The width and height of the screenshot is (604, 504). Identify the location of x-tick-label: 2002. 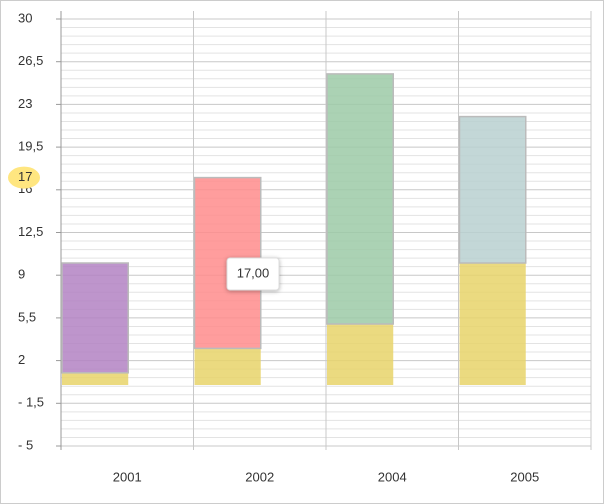
(259, 476).